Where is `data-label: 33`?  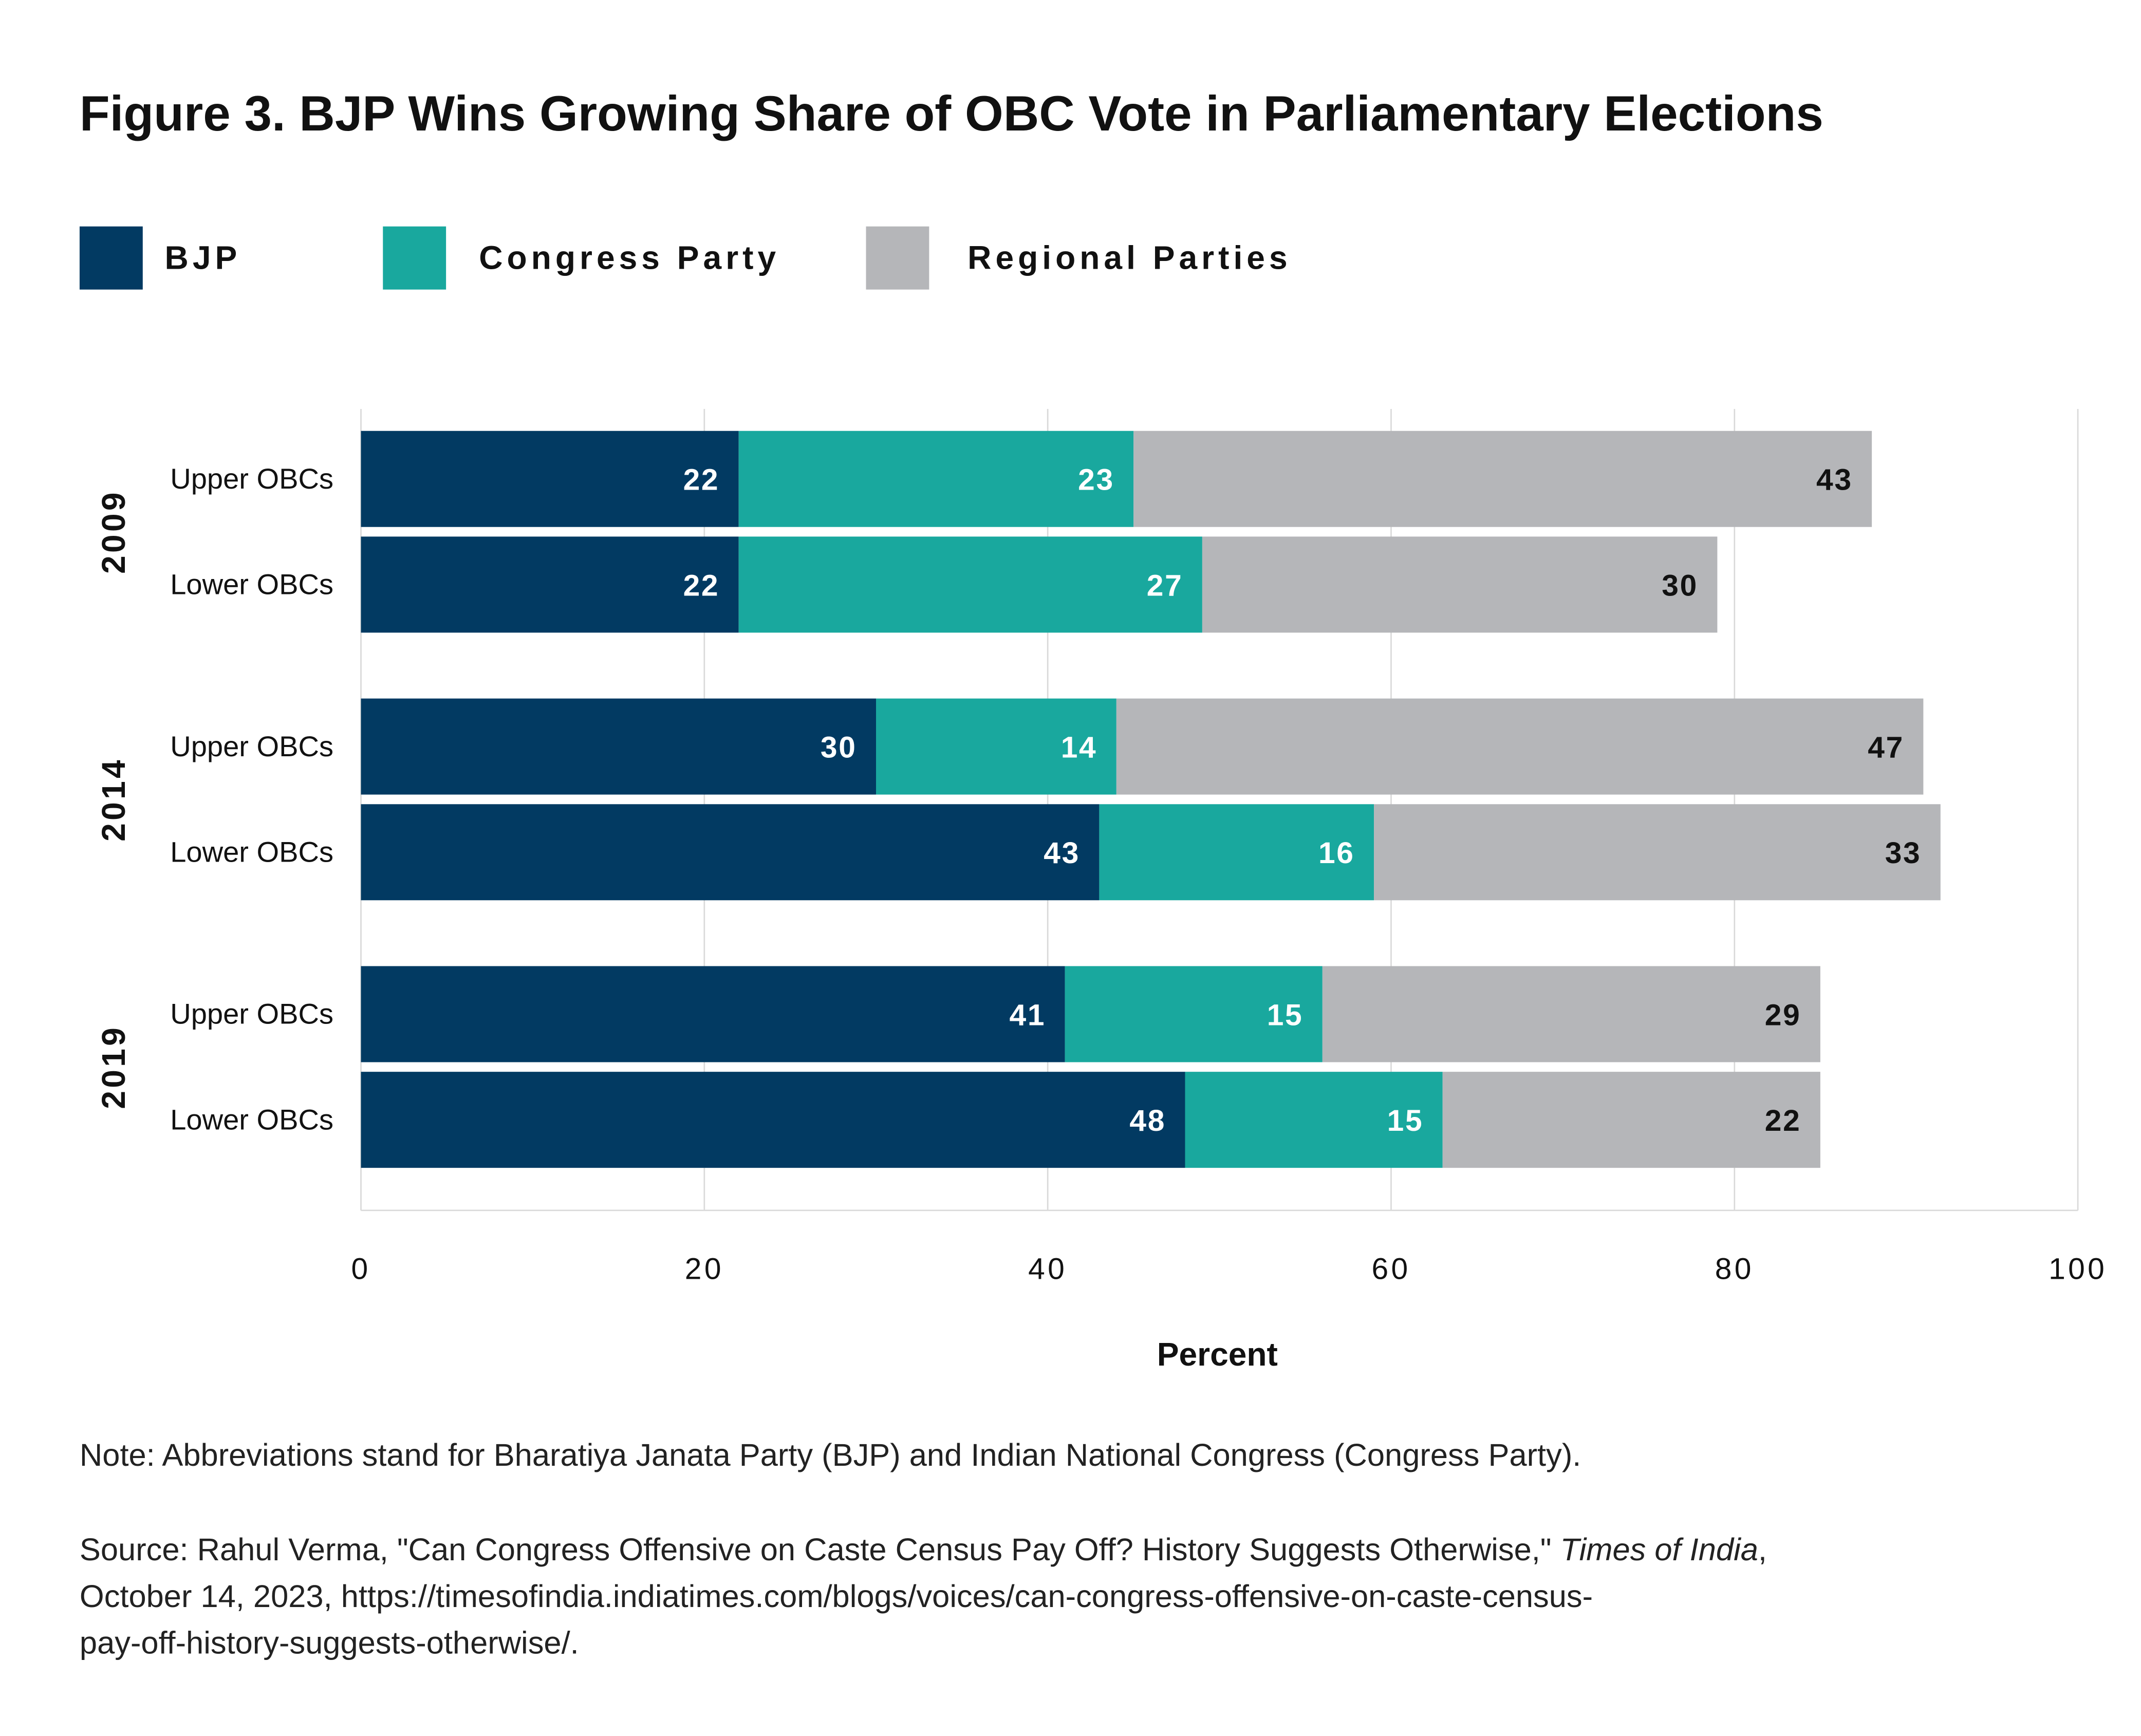 data-label: 33 is located at coordinates (1903, 853).